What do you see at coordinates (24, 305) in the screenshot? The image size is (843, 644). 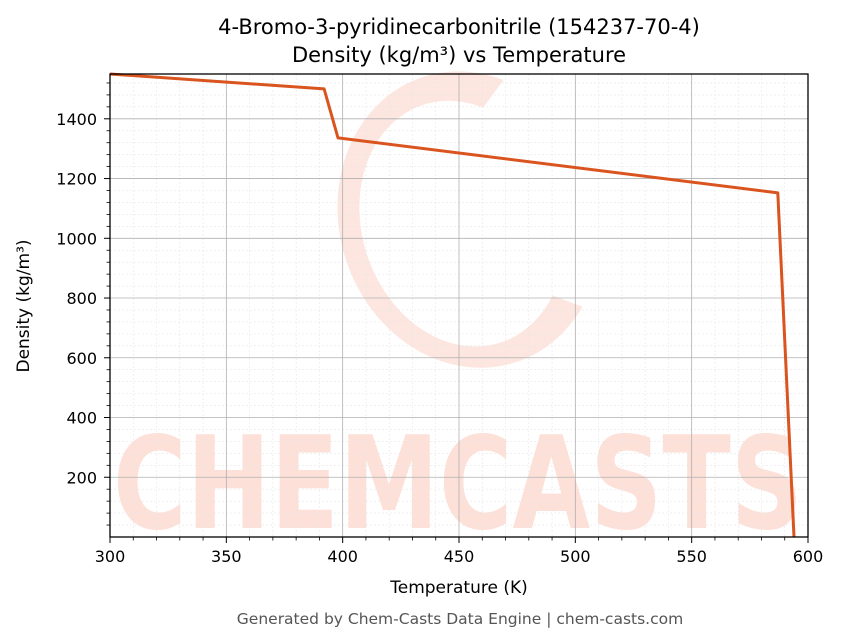 I see `y-axis-label: Density (kg/m³)` at bounding box center [24, 305].